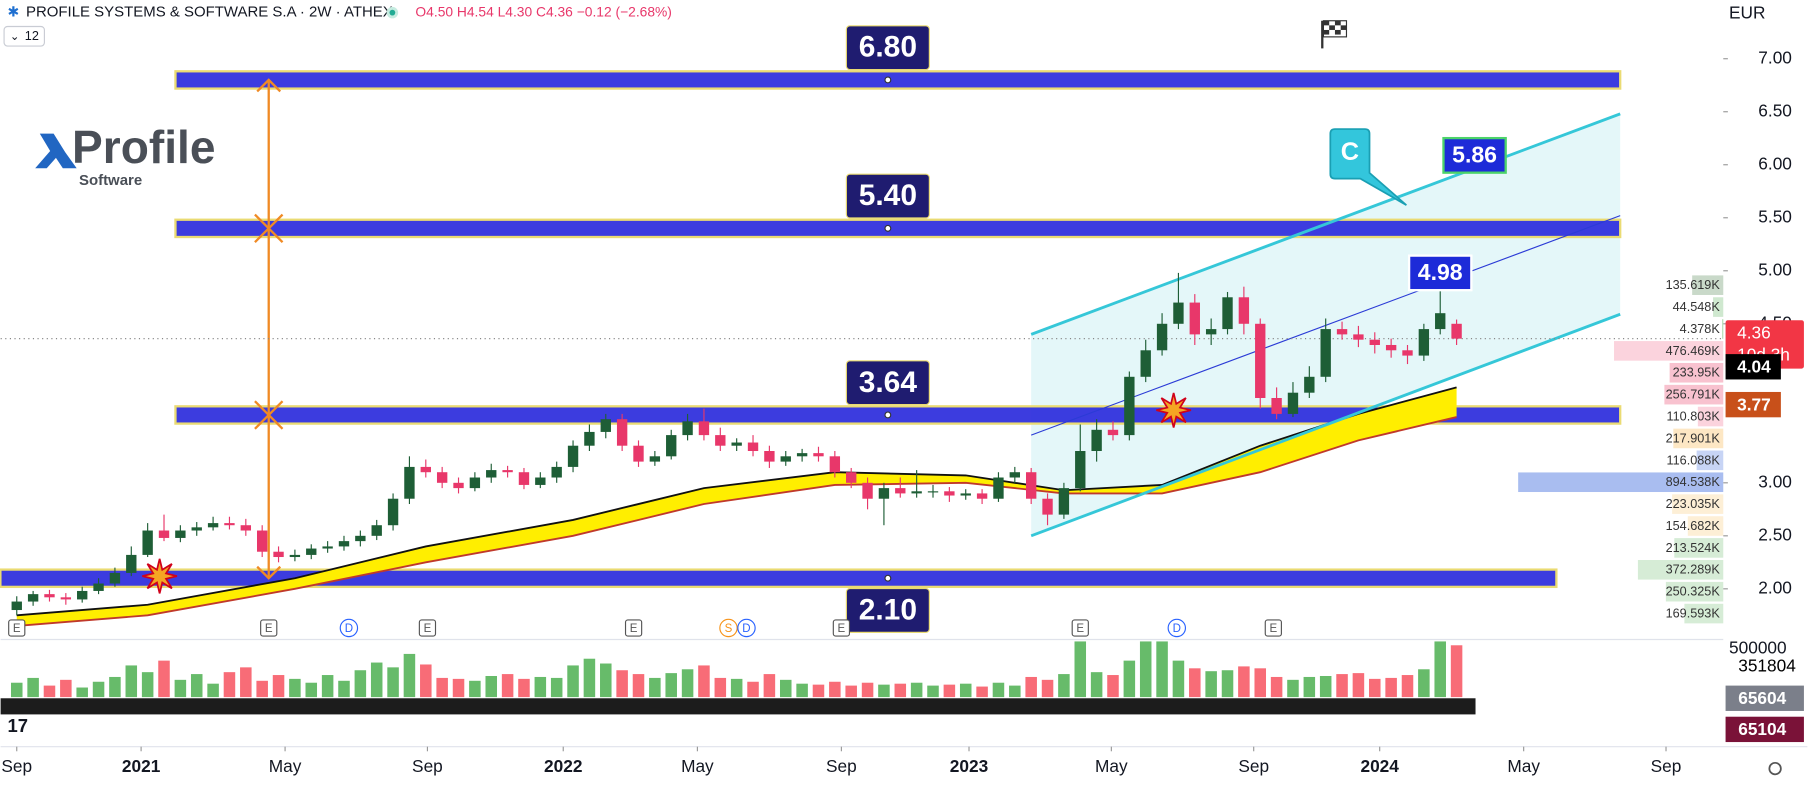  Describe the element at coordinates (56, 151) in the screenshot. I see `logo-icon` at that location.